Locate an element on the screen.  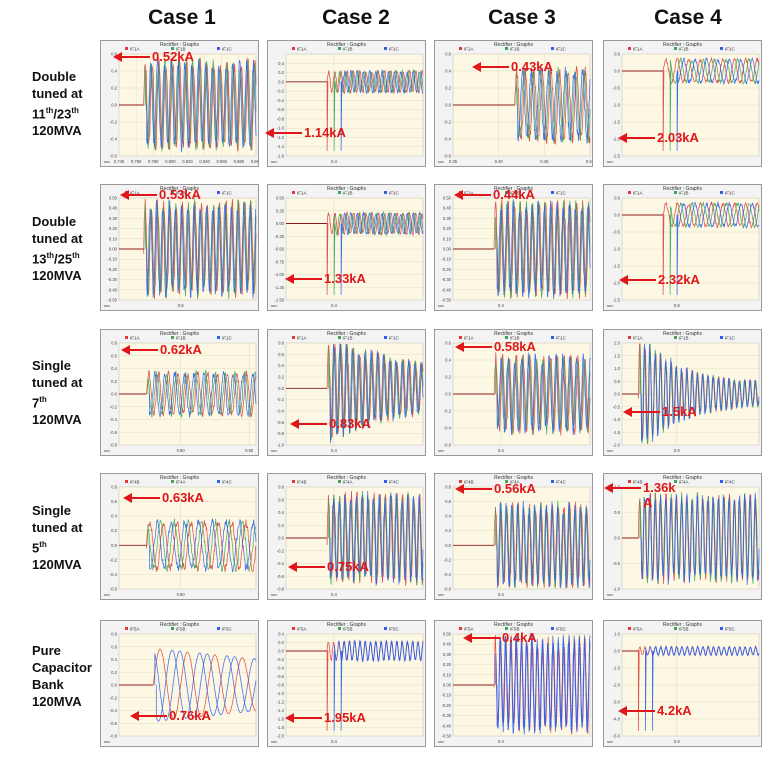
y-tick-label: -0.50 is located at coordinates (112, 300).